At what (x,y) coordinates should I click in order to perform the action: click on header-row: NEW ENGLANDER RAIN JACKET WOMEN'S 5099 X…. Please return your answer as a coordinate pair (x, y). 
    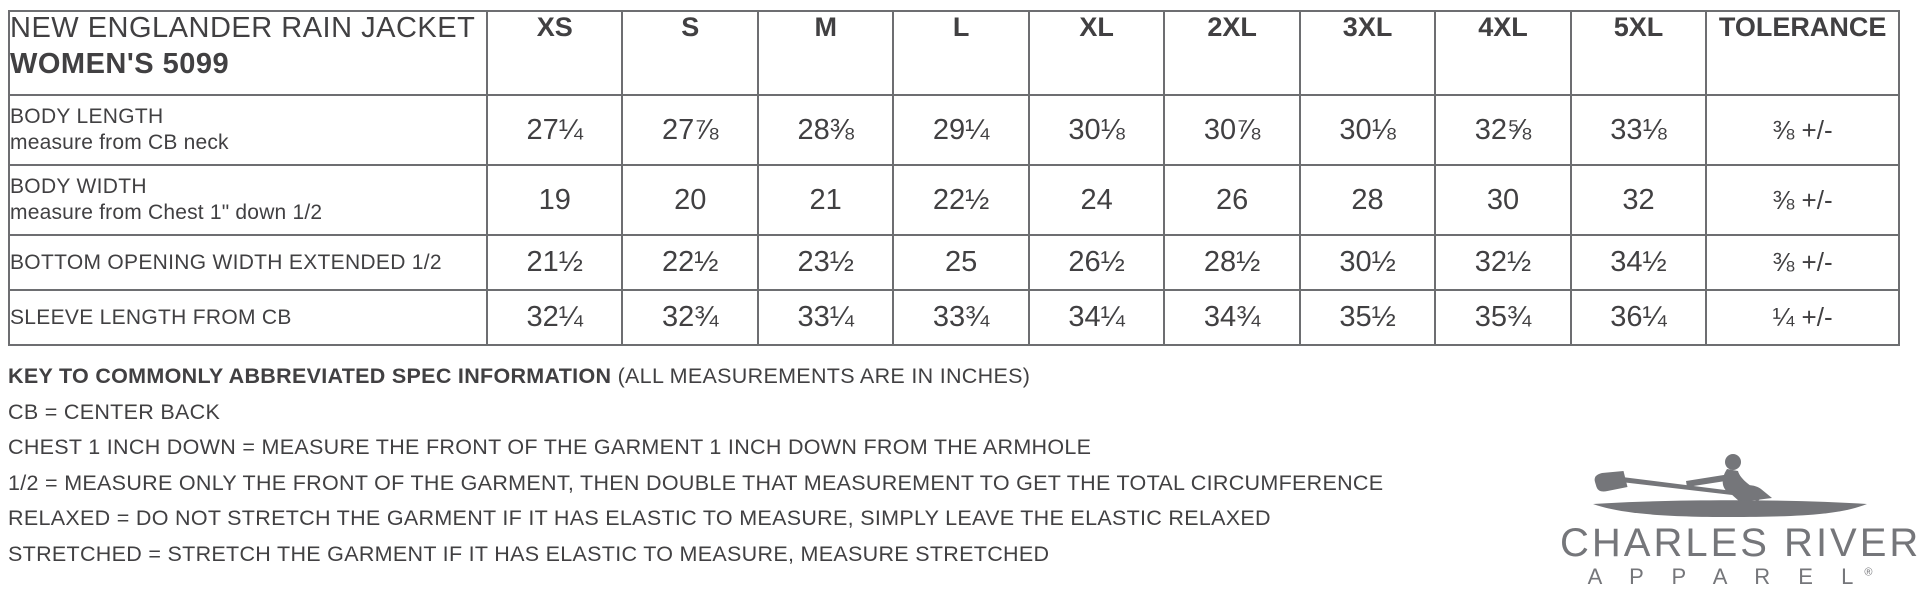
    Looking at the image, I should click on (953, 53).